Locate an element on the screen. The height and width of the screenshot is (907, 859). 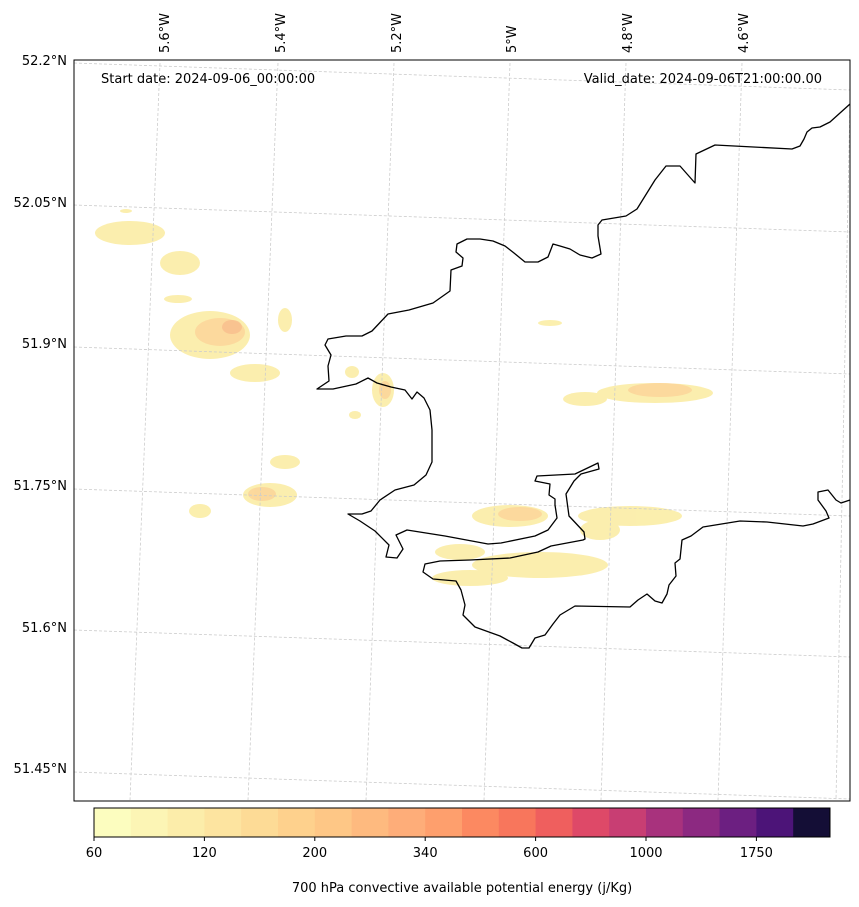
lon-label: 5.2°W is located at coordinates (397, 33).